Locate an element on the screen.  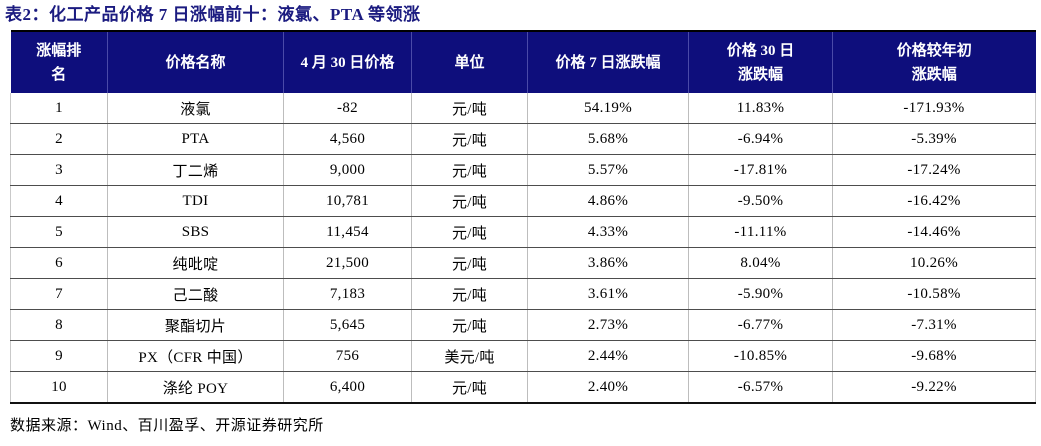
col-header-unit: 单位 is located at coordinates (469, 61).